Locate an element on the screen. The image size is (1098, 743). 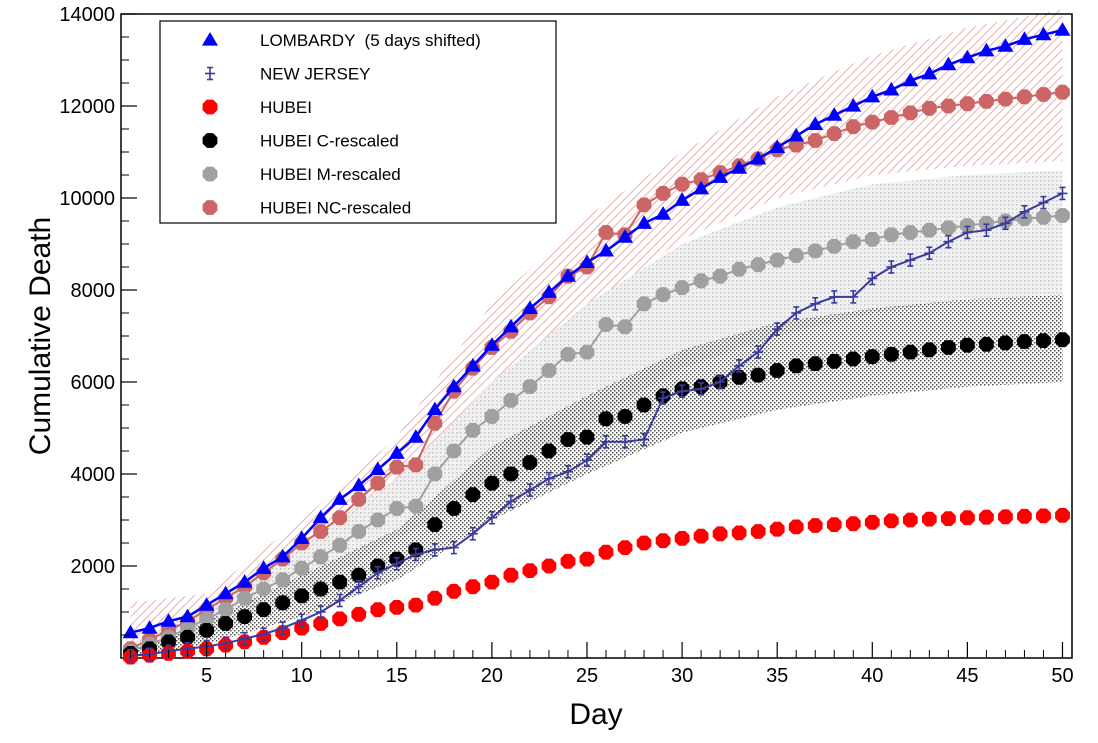
y-tick-label: 10000 is located at coordinates (87, 199).